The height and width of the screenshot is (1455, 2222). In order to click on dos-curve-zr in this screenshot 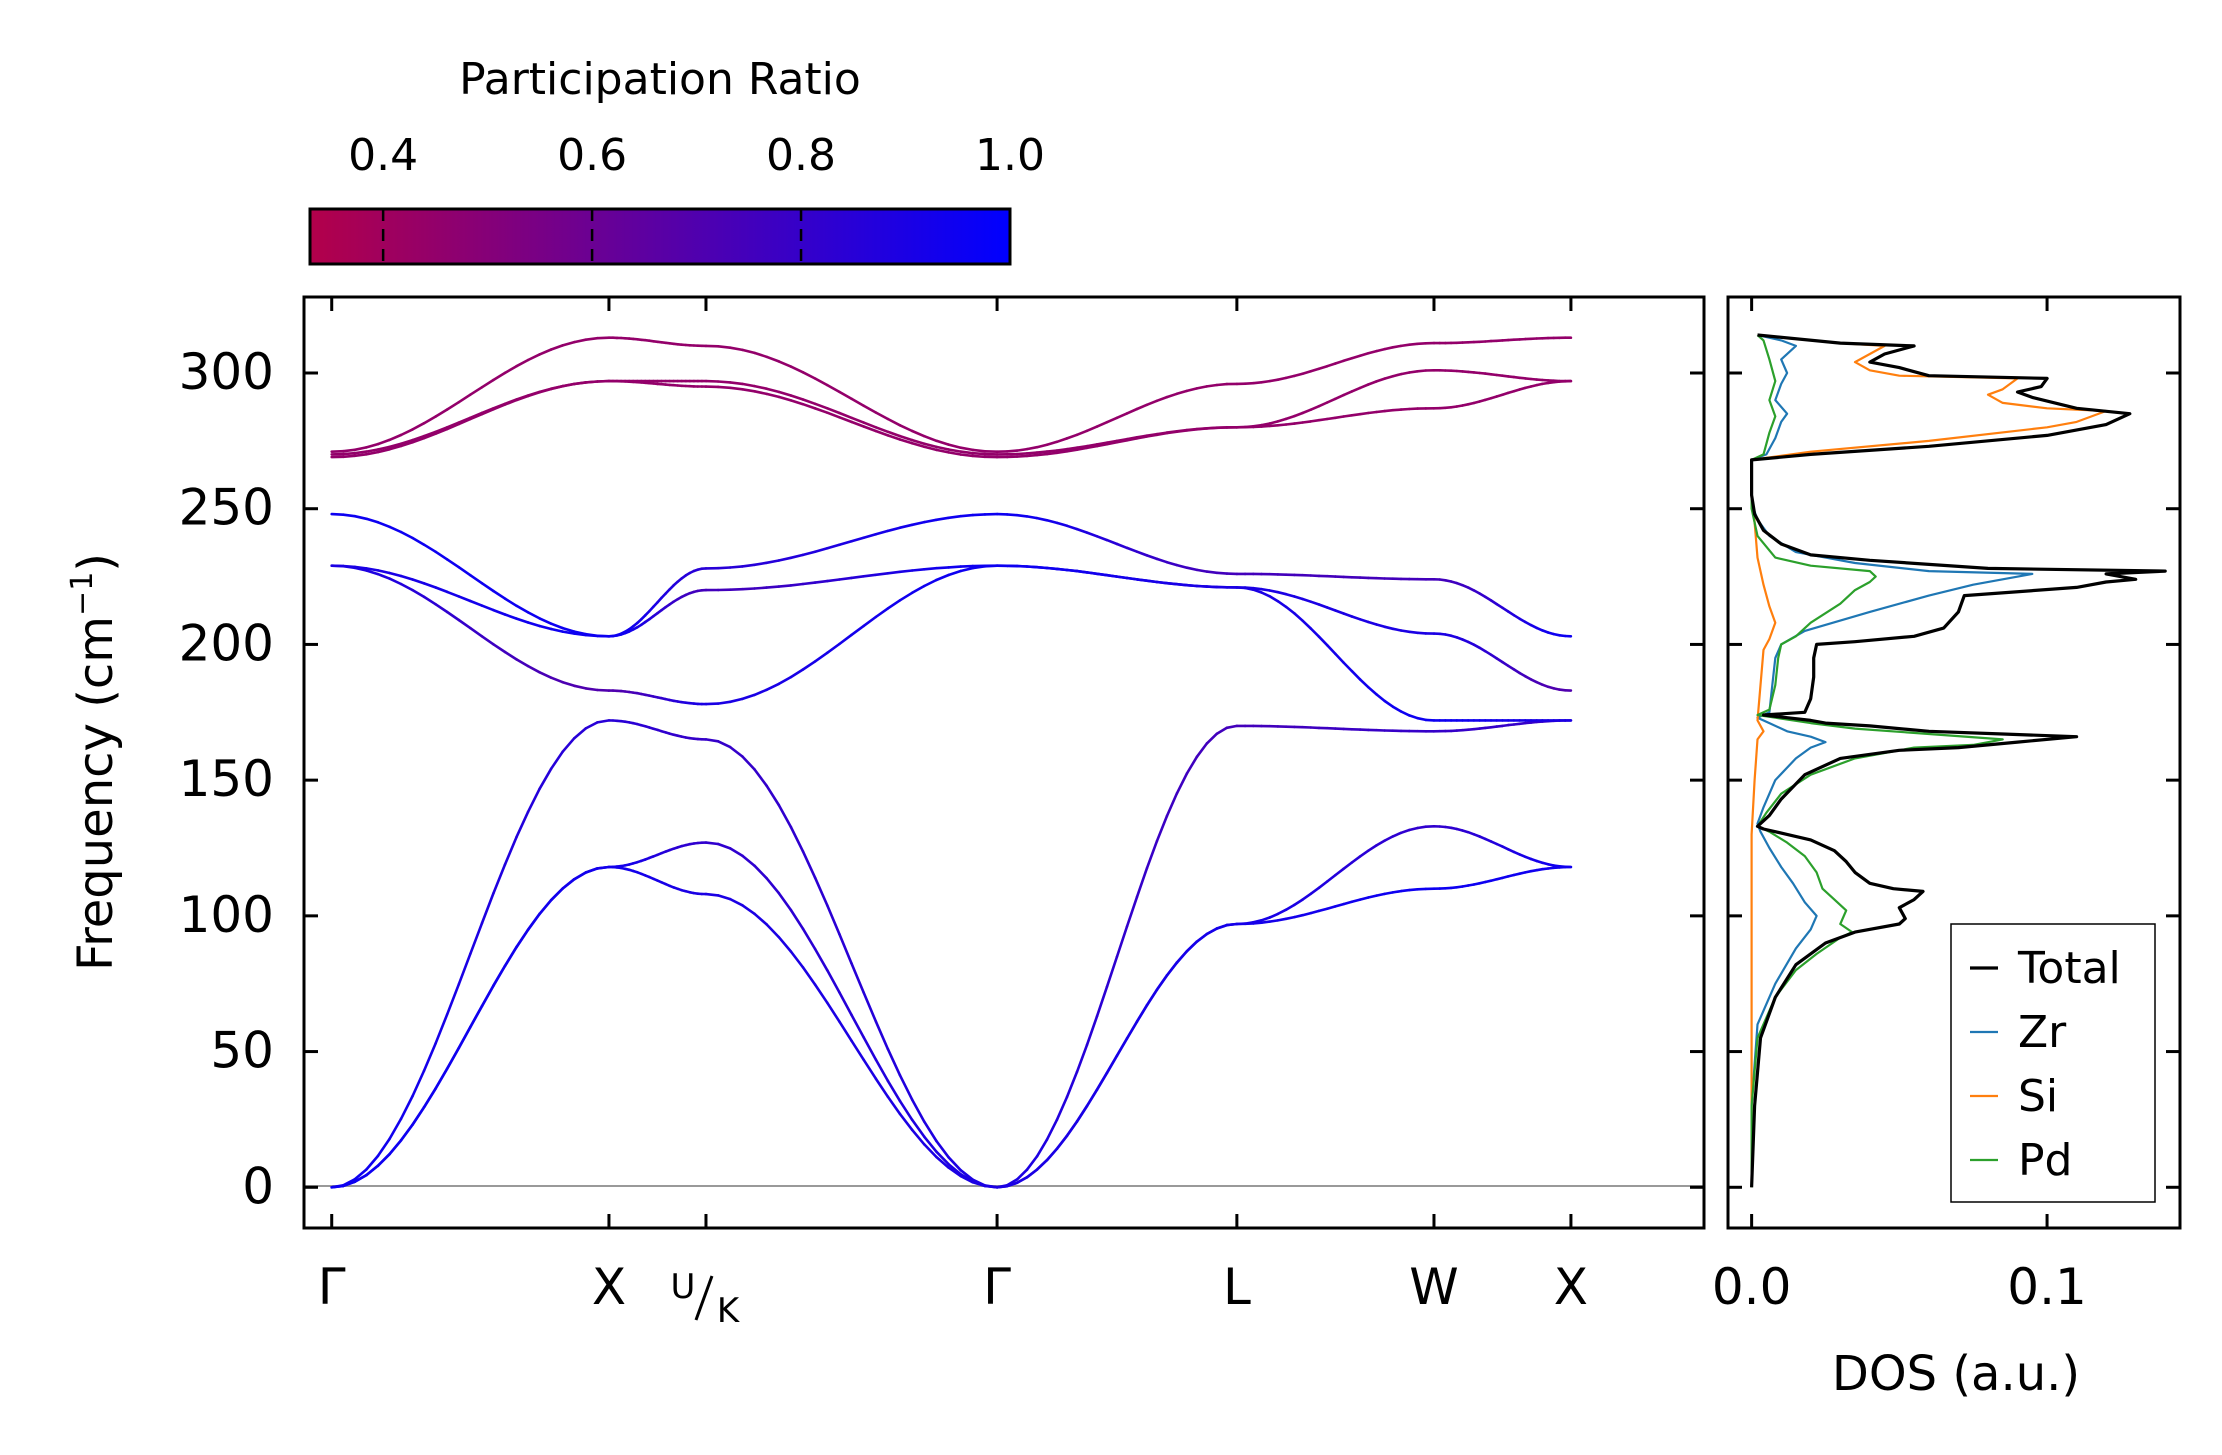, I will do `click(1892, 760)`.